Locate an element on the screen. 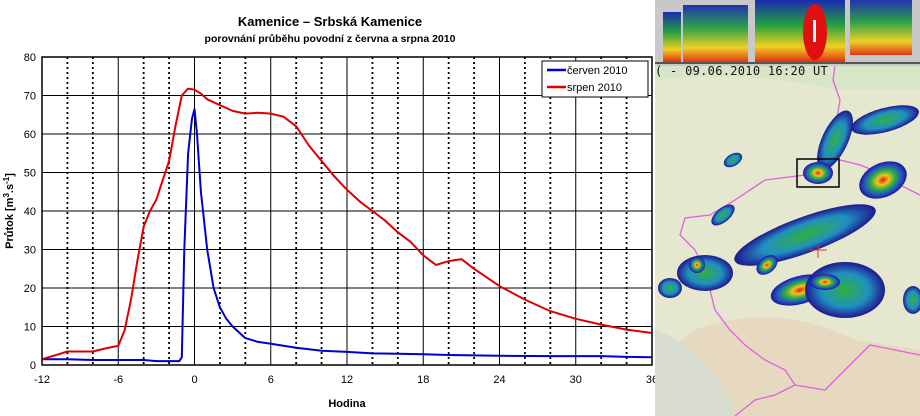  legend: červen 2010 srpen 2010 is located at coordinates (595, 79).